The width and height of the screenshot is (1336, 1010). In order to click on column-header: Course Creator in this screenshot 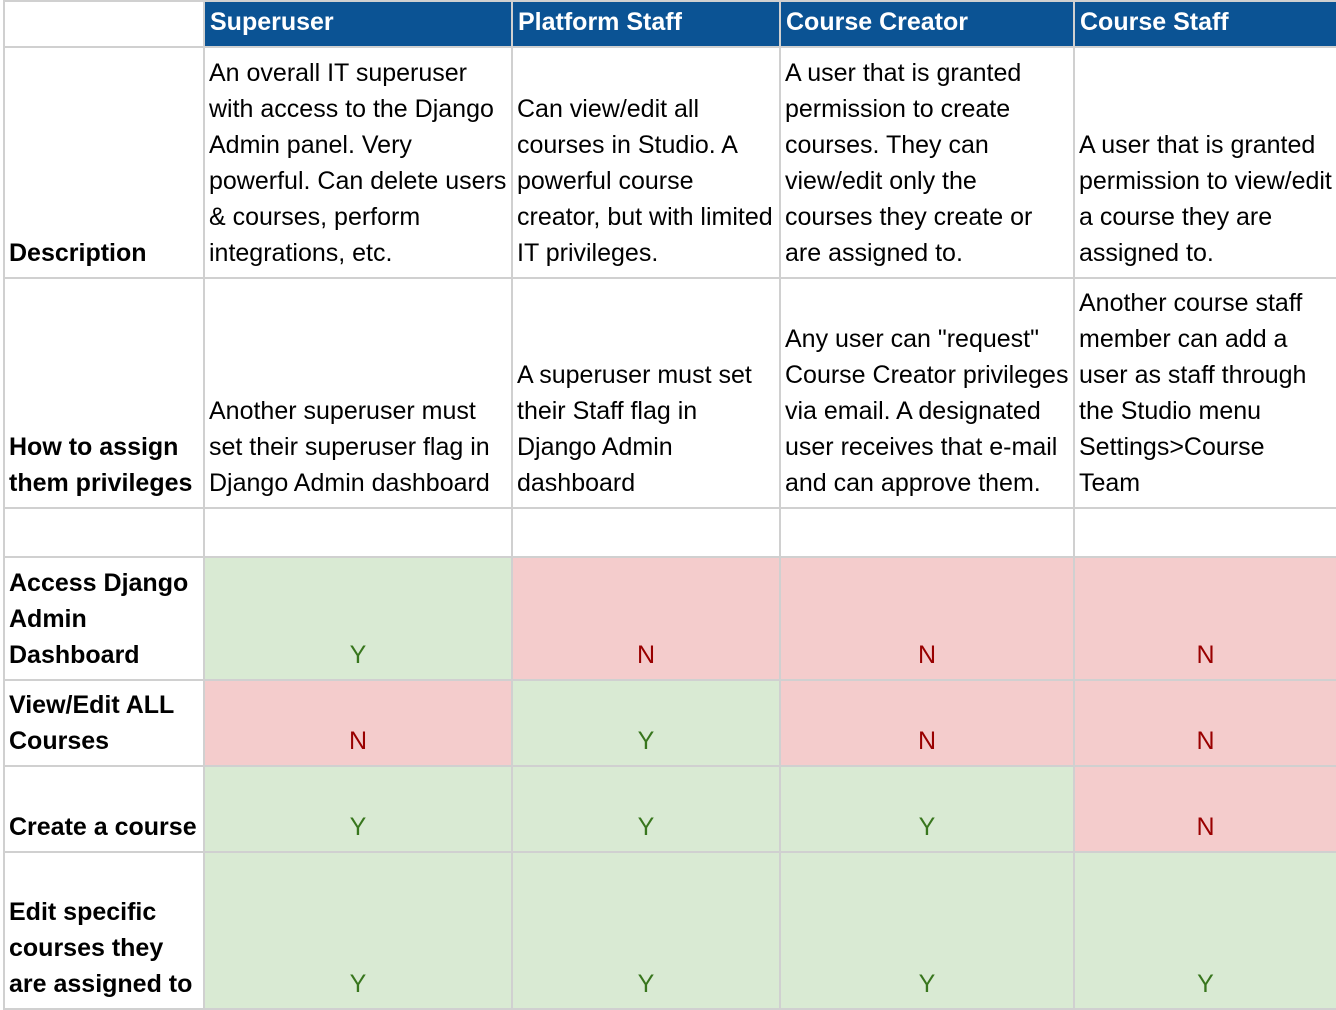, I will do `click(927, 24)`.